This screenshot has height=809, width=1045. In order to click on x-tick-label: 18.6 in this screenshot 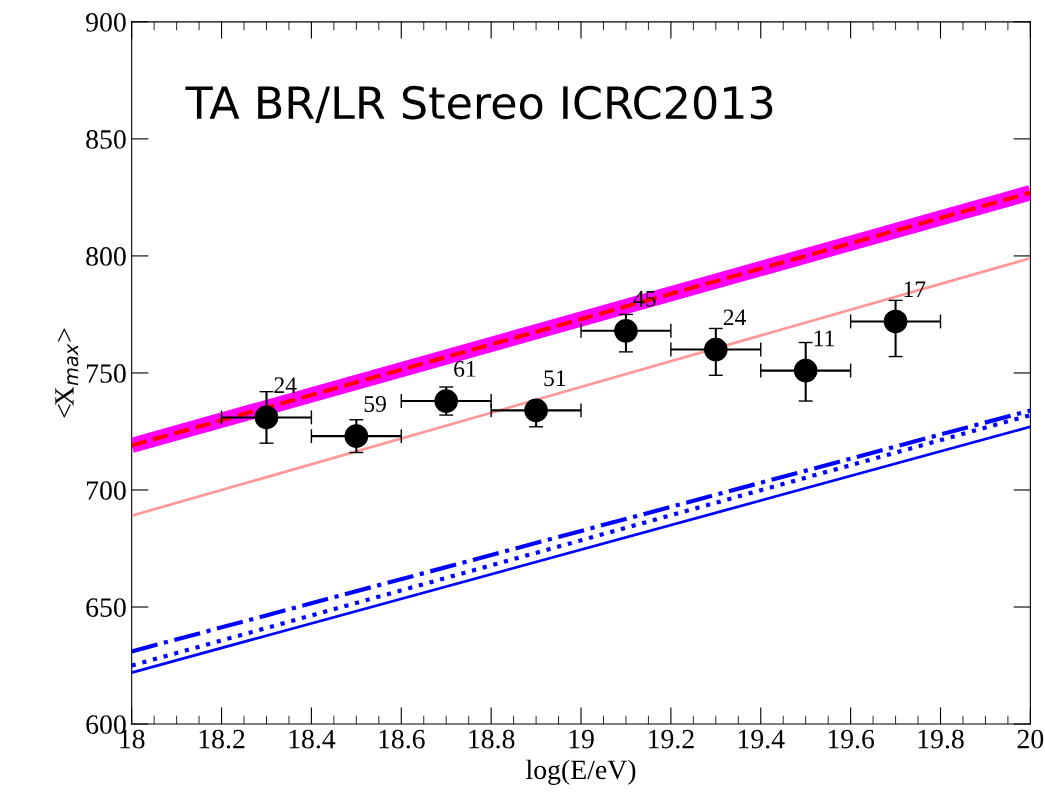, I will do `click(402, 739)`.